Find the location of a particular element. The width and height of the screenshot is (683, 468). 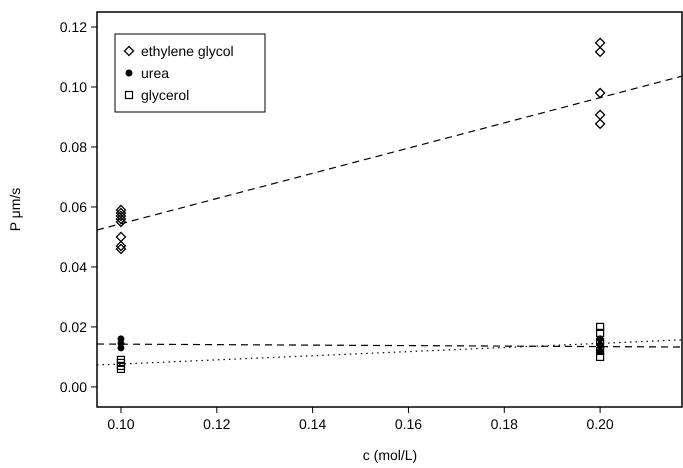

x-axis-title: c (mol/L) is located at coordinates (390, 455).